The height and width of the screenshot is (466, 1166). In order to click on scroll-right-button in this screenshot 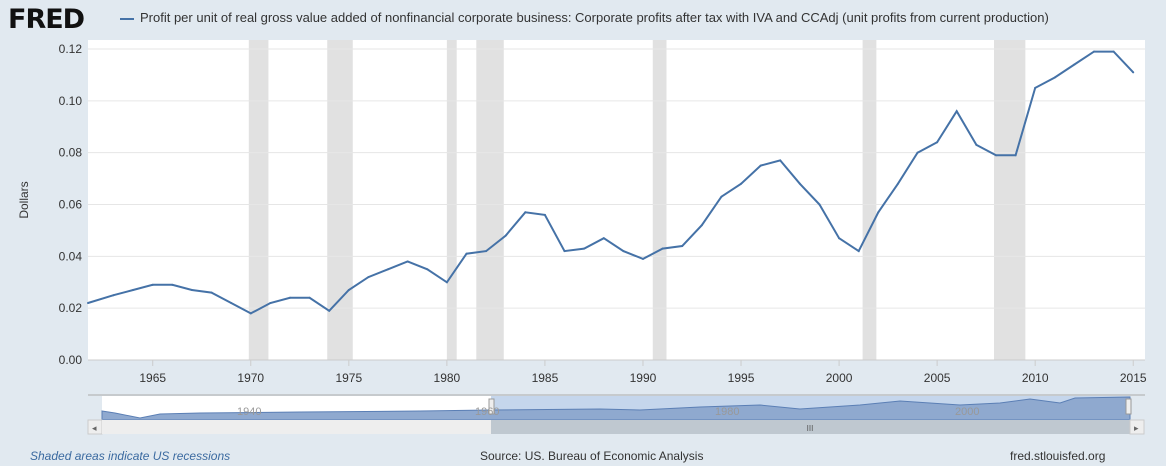, I will do `click(1137, 427)`.